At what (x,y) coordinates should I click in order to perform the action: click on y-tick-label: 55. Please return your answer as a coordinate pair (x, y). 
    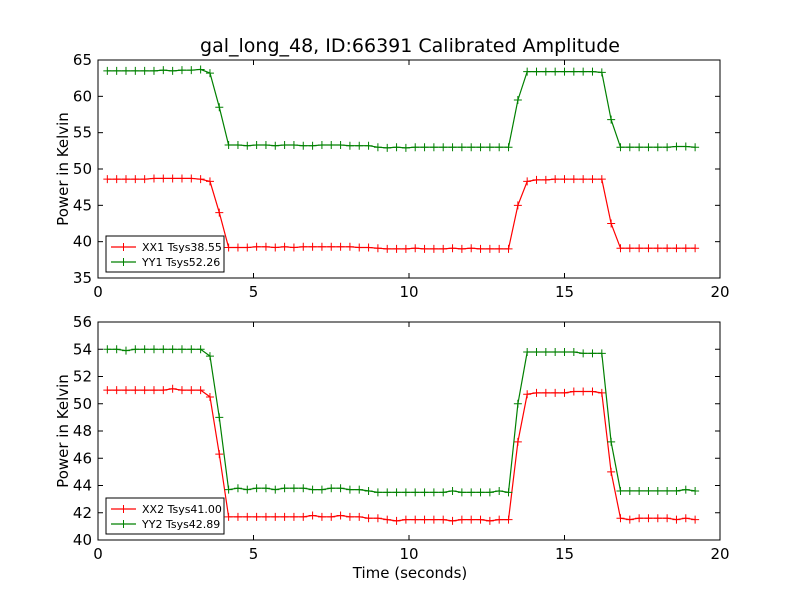
    Looking at the image, I should click on (82, 133).